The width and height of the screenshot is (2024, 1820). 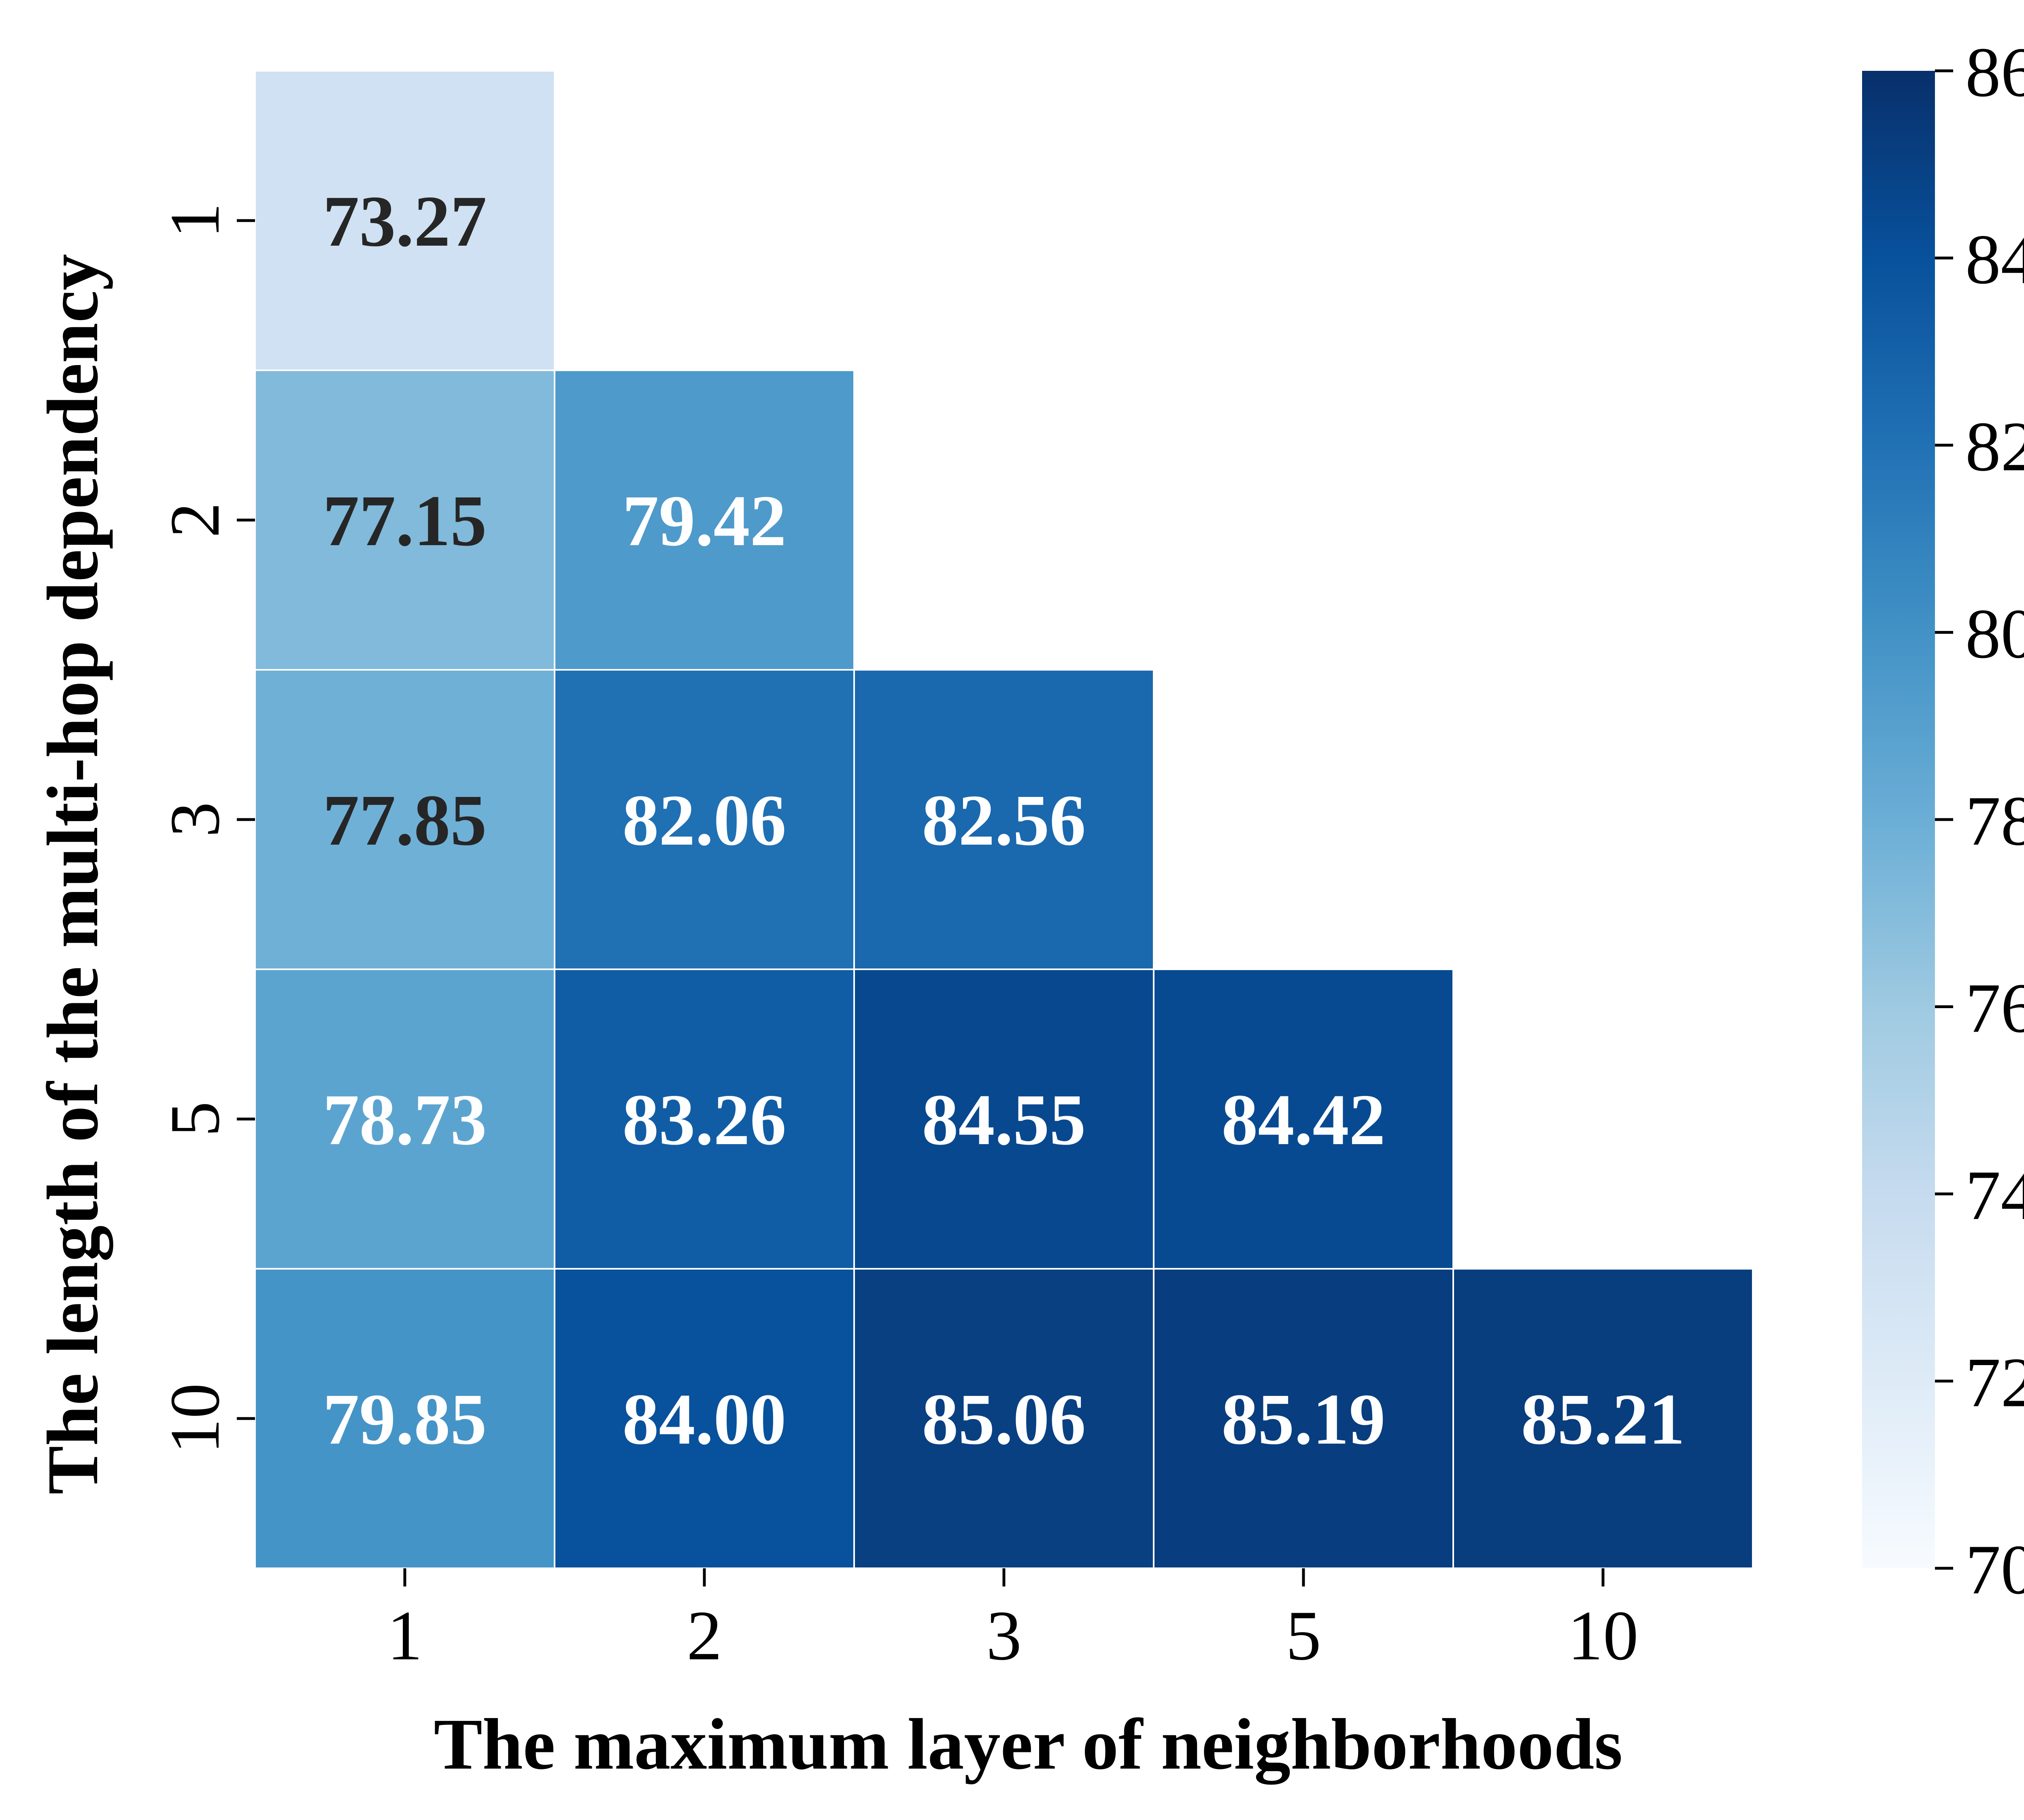 I want to click on cell-value-label: 84.55, so click(x=1004, y=1119).